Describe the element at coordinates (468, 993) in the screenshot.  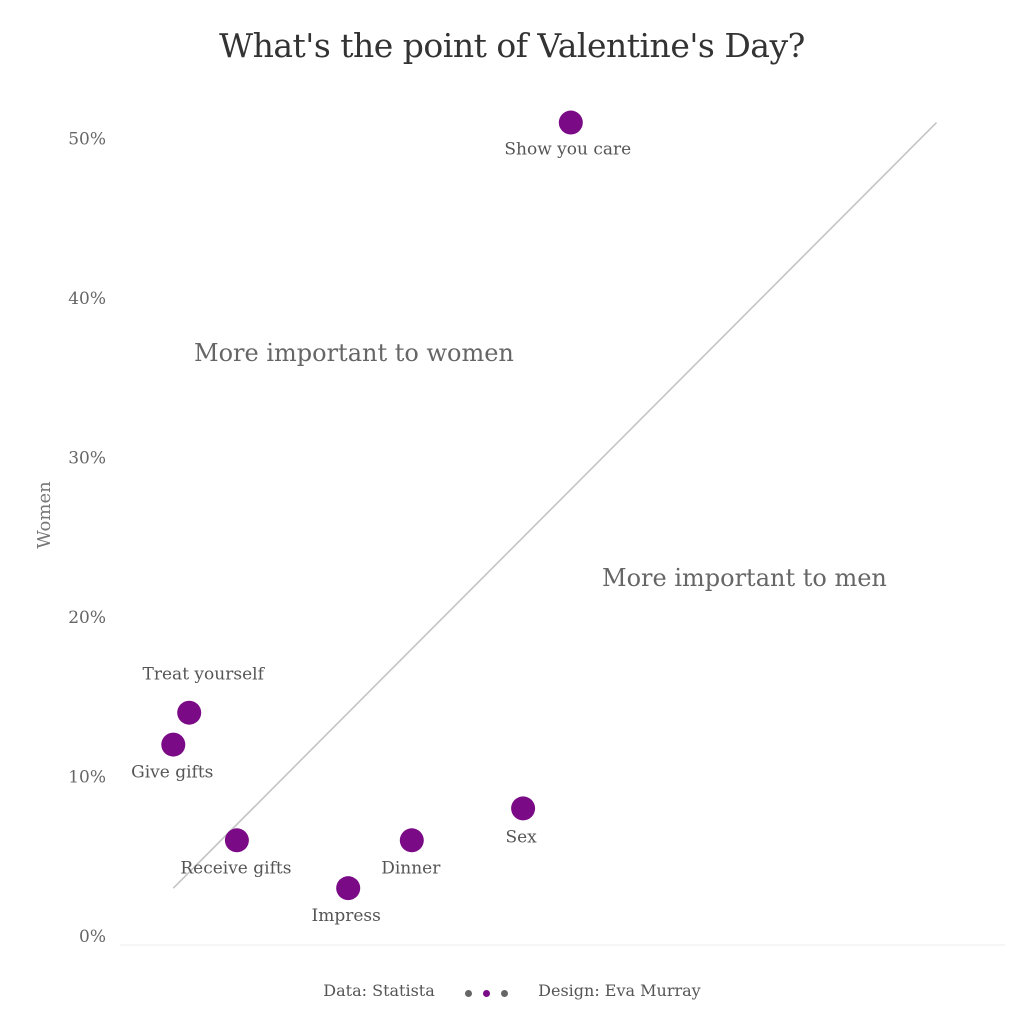
I see `footer-dot-gray-left` at that location.